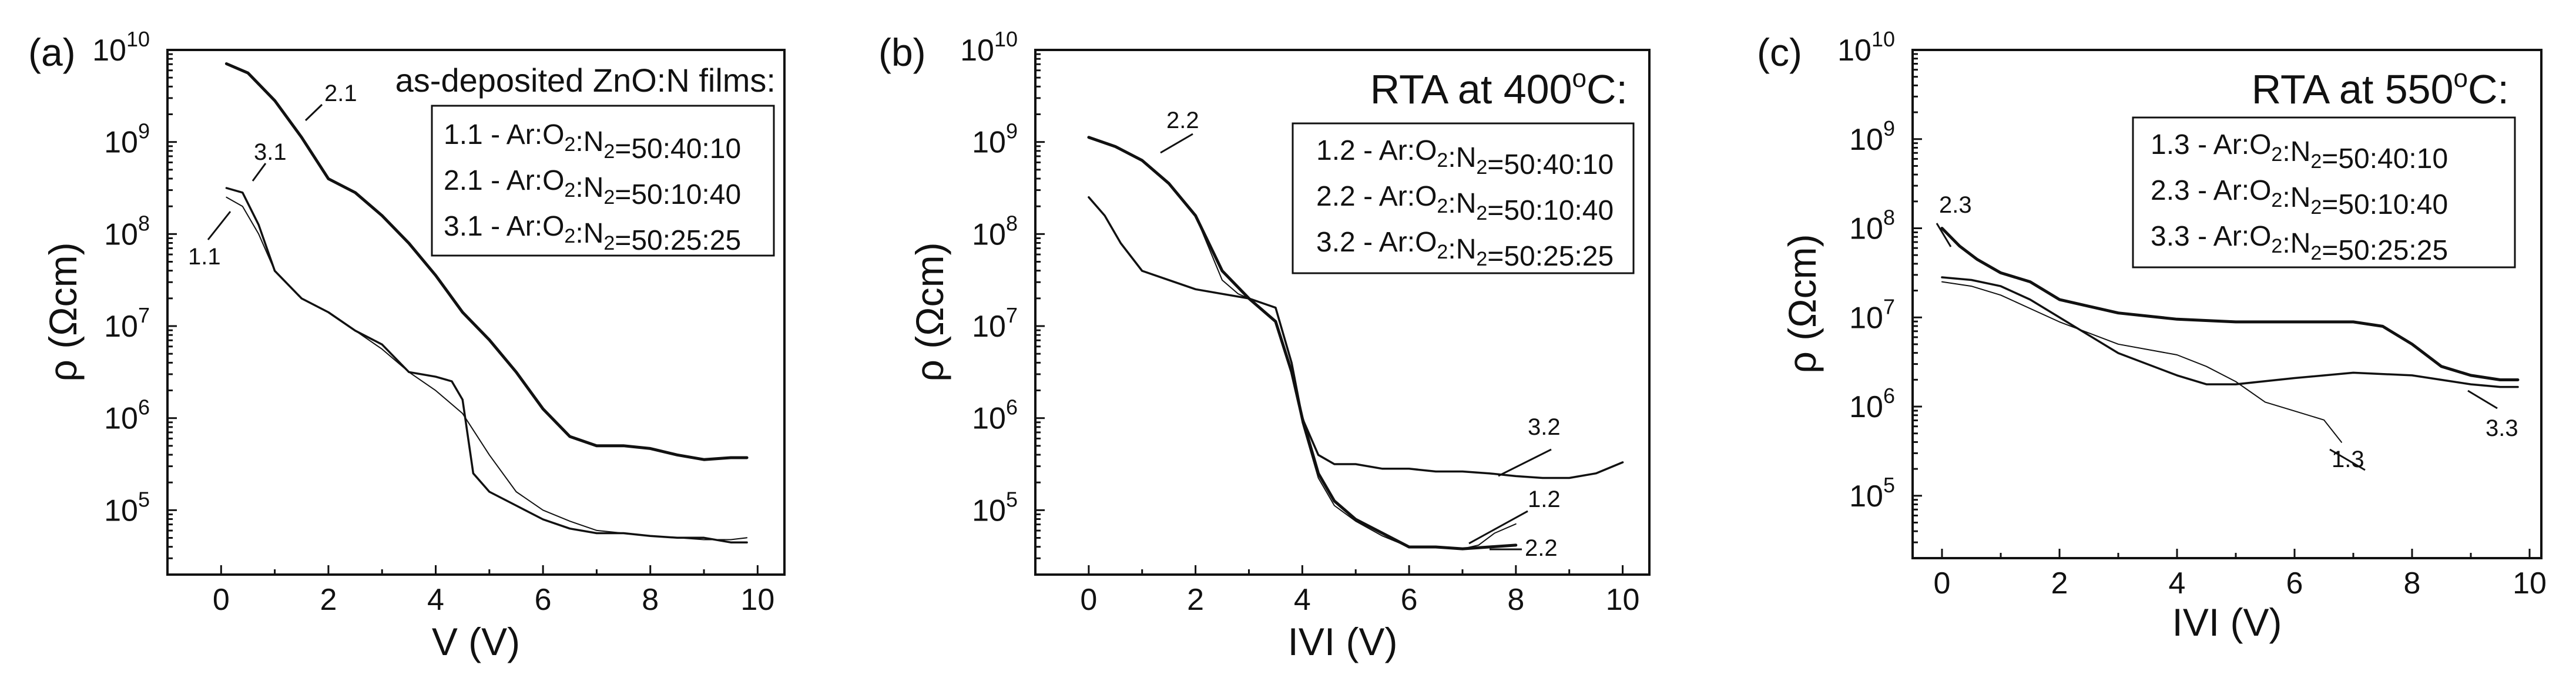  I want to click on panel-c-y-tick-label: 10⁶, so click(1872, 404).